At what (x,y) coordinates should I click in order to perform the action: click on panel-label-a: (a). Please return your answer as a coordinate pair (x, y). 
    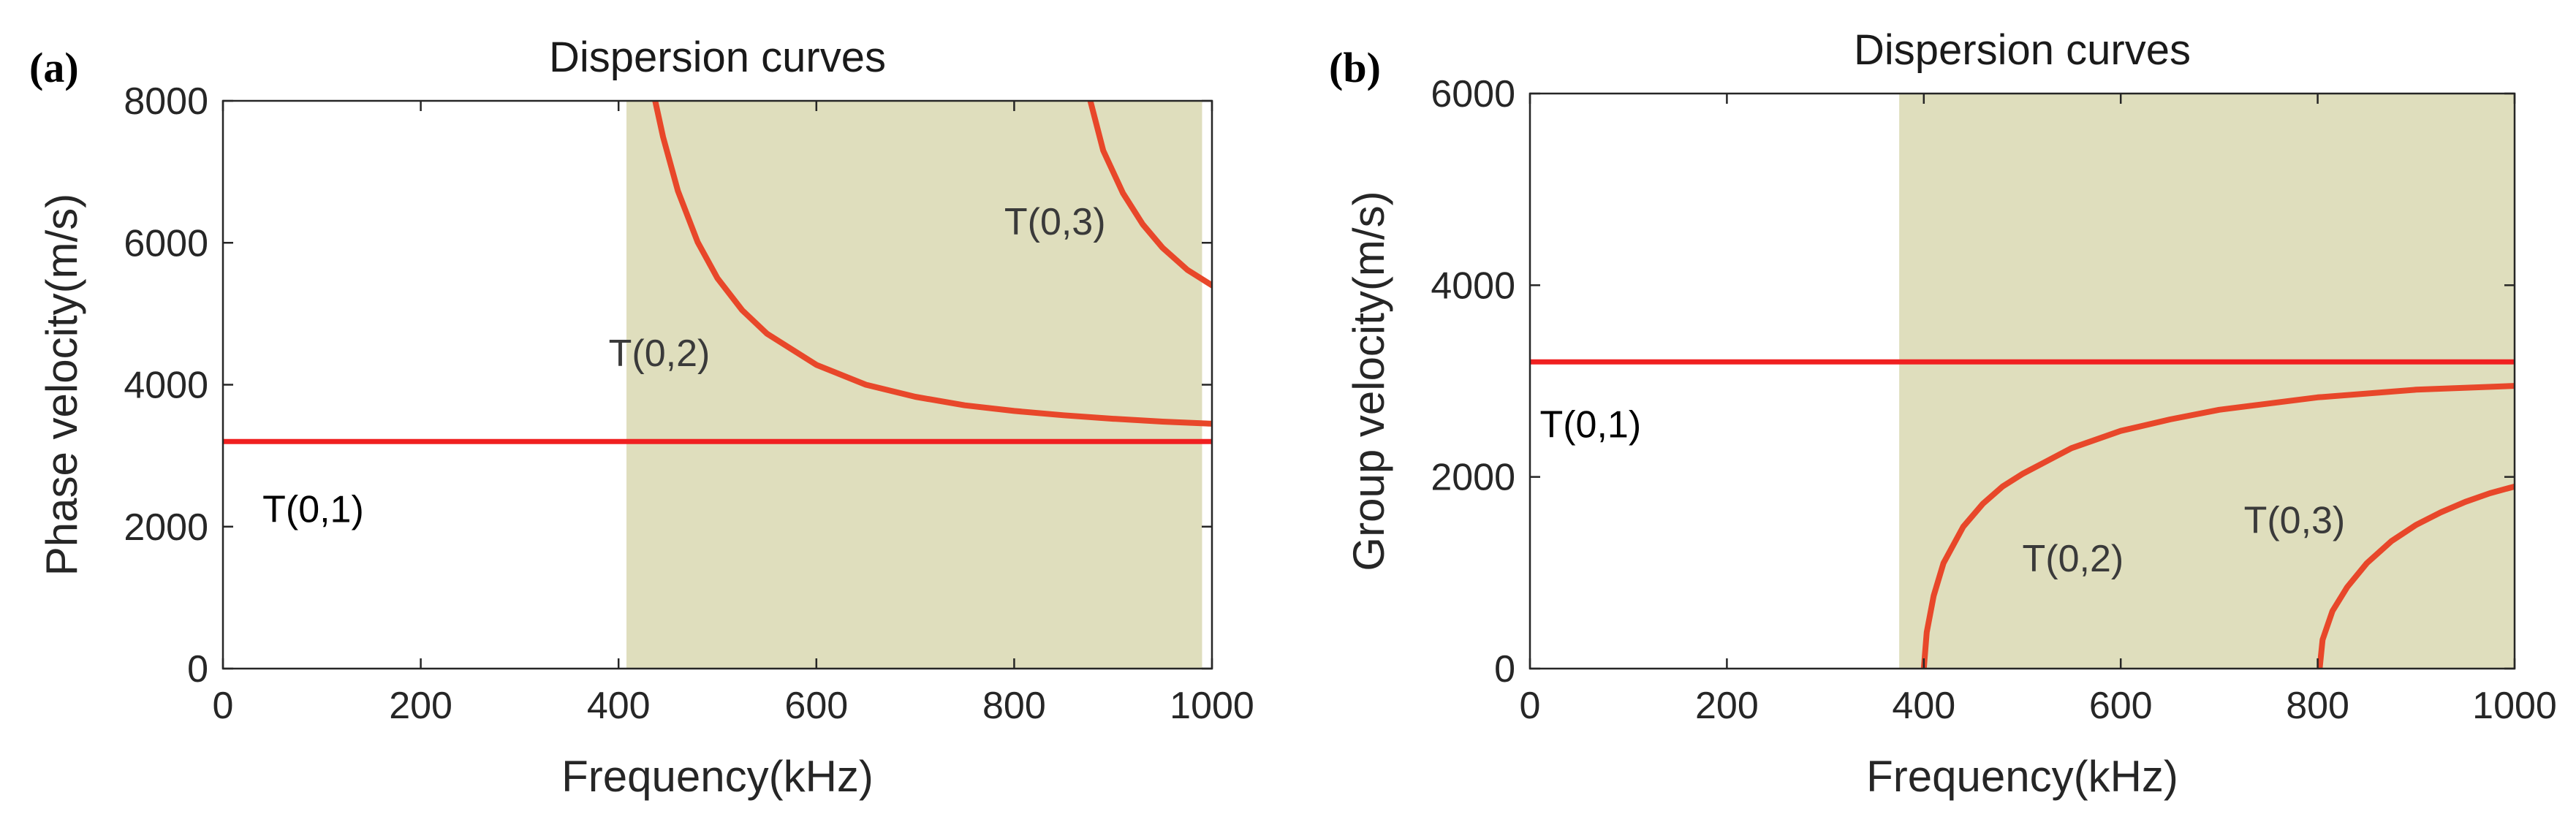
    Looking at the image, I should click on (54, 68).